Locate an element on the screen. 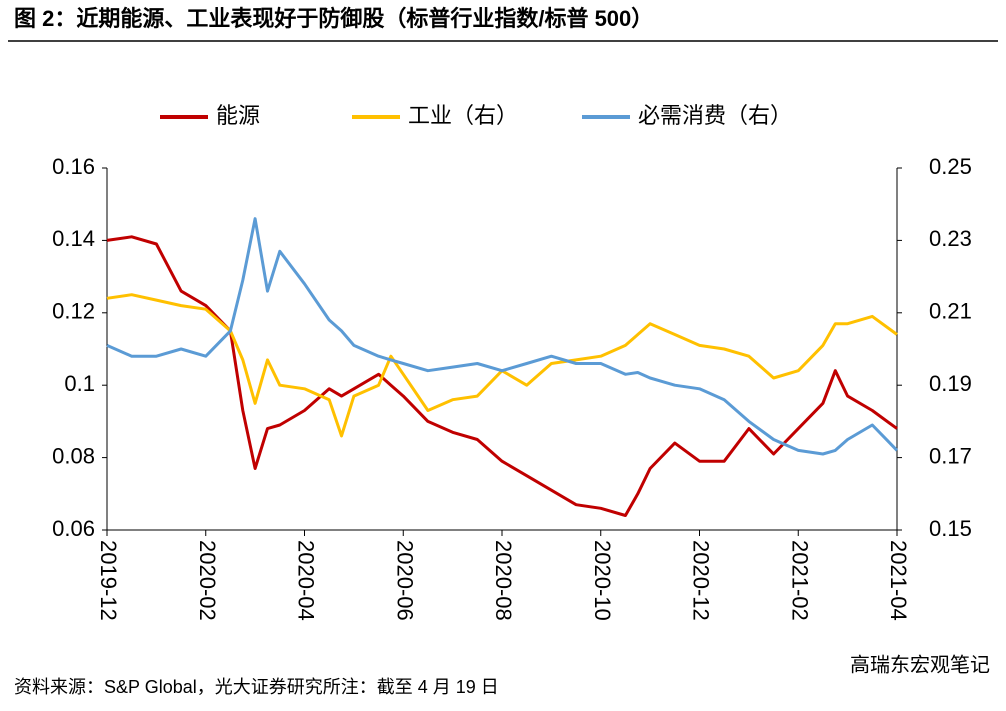 The image size is (1006, 711). y2-tick-label: 0.17 is located at coordinates (950, 455).